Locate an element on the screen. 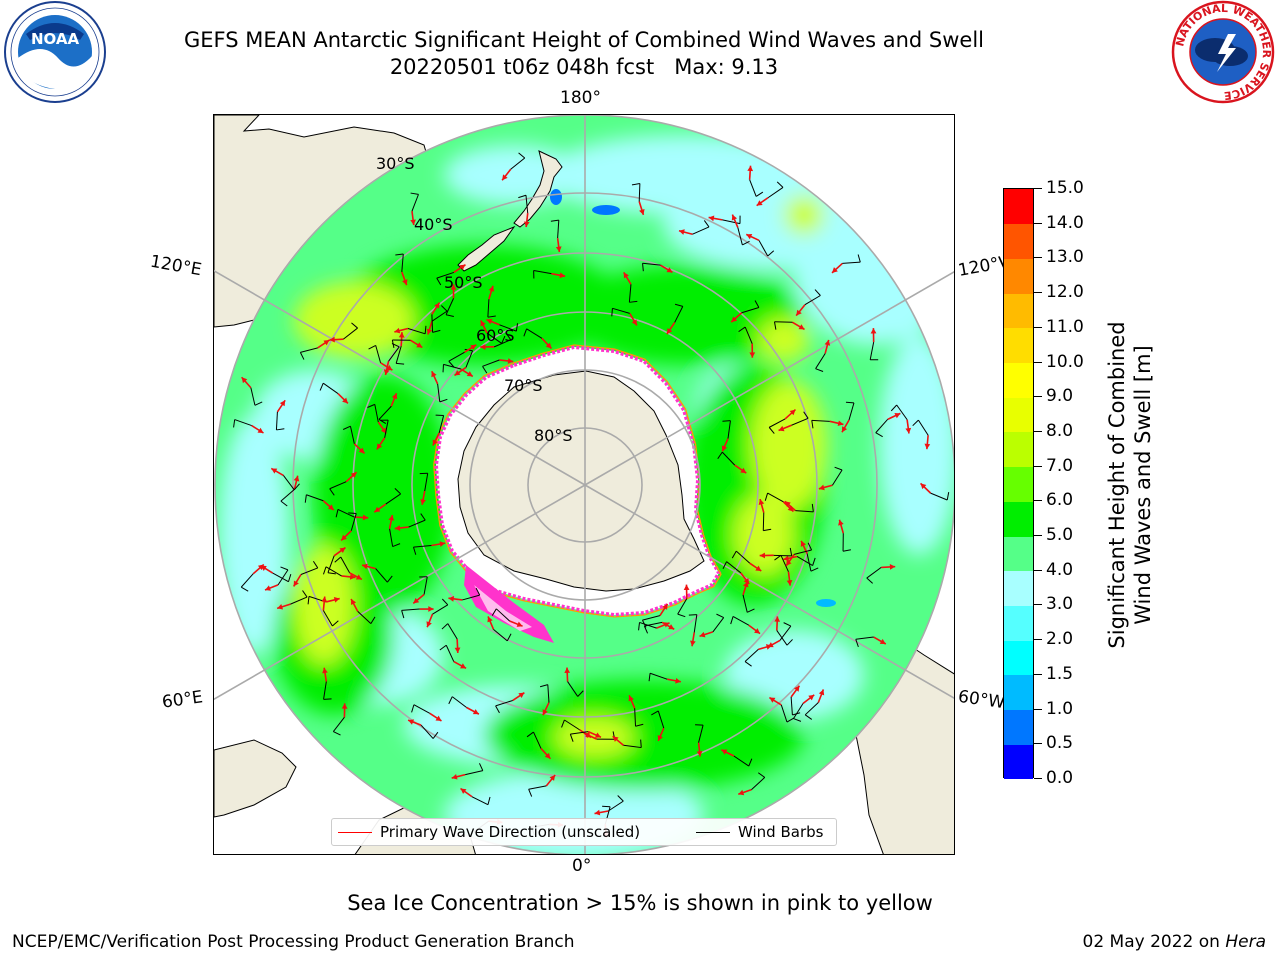 This screenshot has height=960, width=1280. colorbar-tick-label: 15.0 is located at coordinates (1065, 188).